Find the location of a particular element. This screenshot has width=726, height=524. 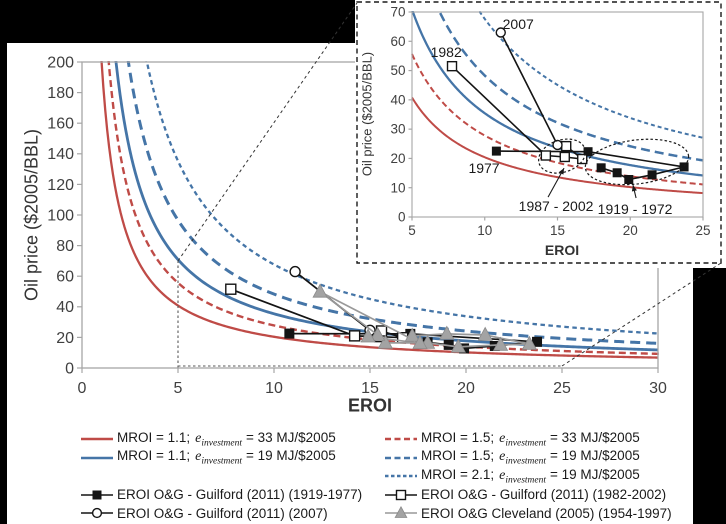

inset-x-axis-title: EROI is located at coordinates (562, 250).